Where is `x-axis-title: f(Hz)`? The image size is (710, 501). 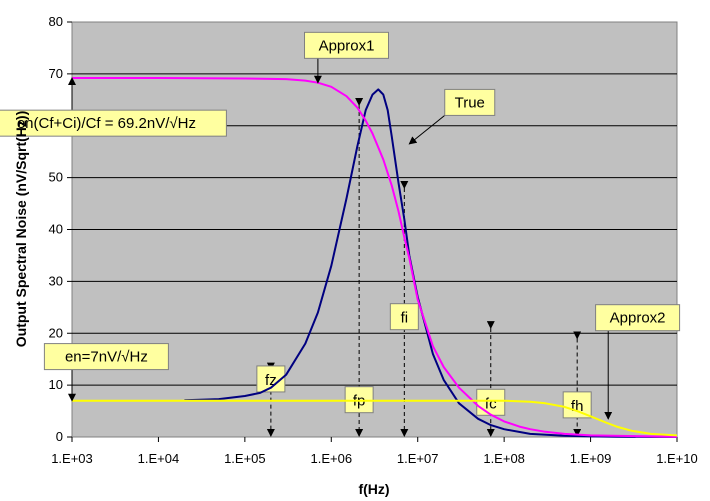
x-axis-title: f(Hz) is located at coordinates (373, 489).